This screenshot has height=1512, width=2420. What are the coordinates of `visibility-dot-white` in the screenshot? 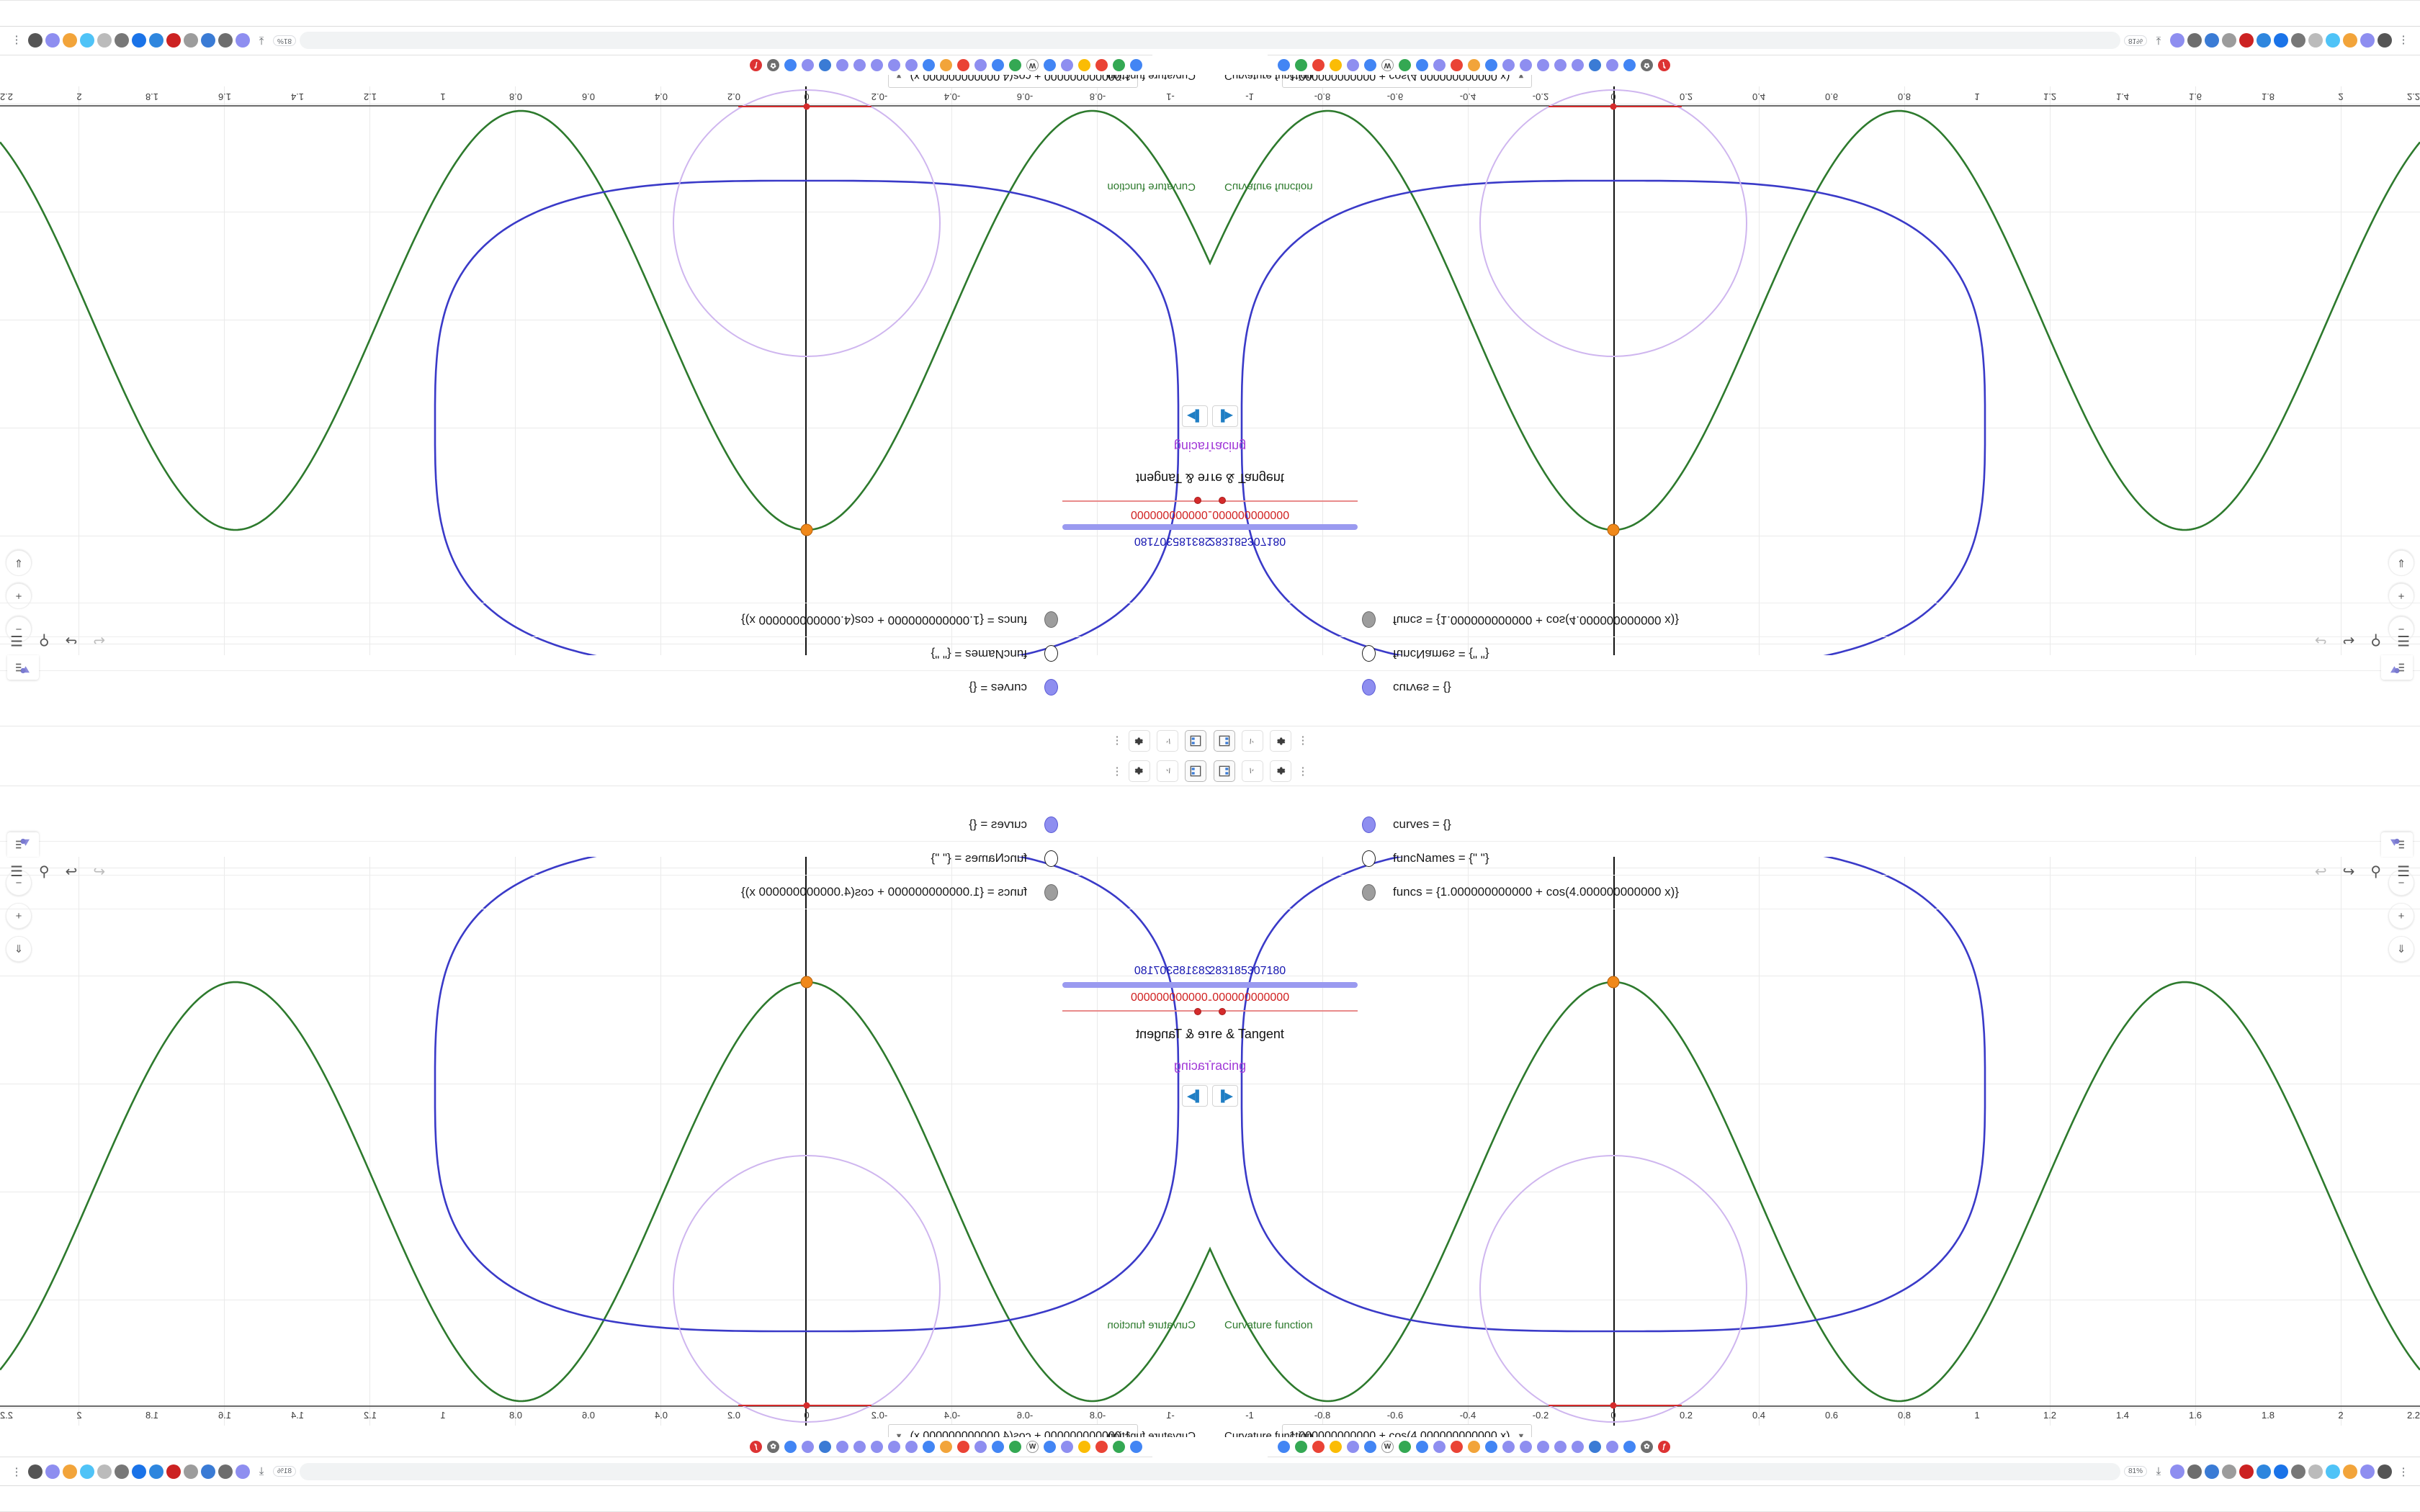 It's located at (1051, 653).